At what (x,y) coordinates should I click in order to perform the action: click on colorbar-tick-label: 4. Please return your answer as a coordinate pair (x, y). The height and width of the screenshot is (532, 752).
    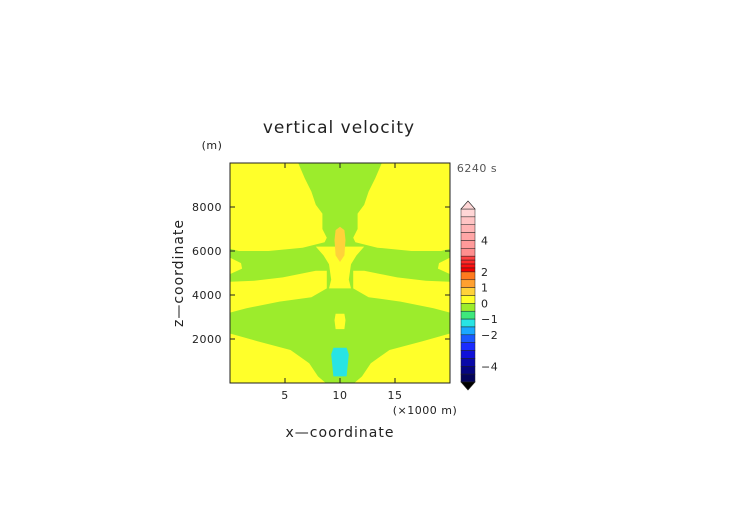
    Looking at the image, I should click on (485, 240).